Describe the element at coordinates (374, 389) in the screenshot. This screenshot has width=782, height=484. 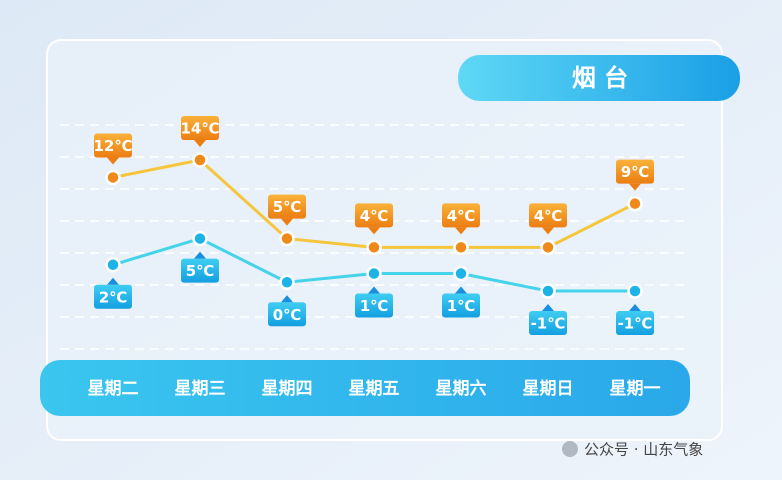
I see `x-tick-label: 星期五` at that location.